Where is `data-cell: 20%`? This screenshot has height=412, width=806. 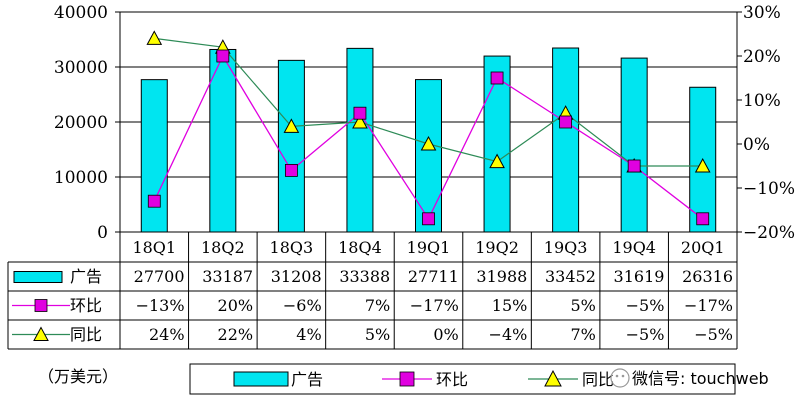
data-cell: 20% is located at coordinates (236, 305).